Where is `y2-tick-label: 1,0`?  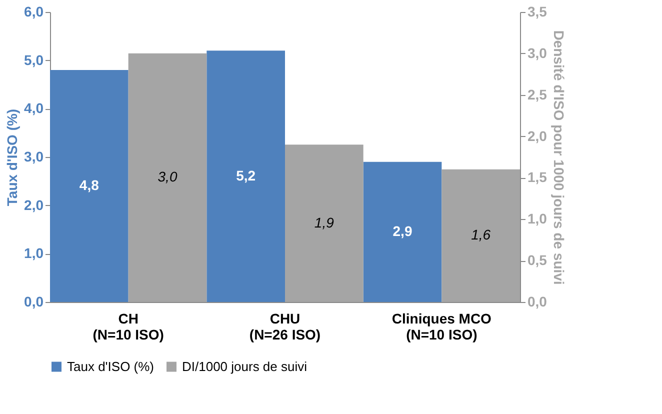
y2-tick-label: 1,0 is located at coordinates (538, 218).